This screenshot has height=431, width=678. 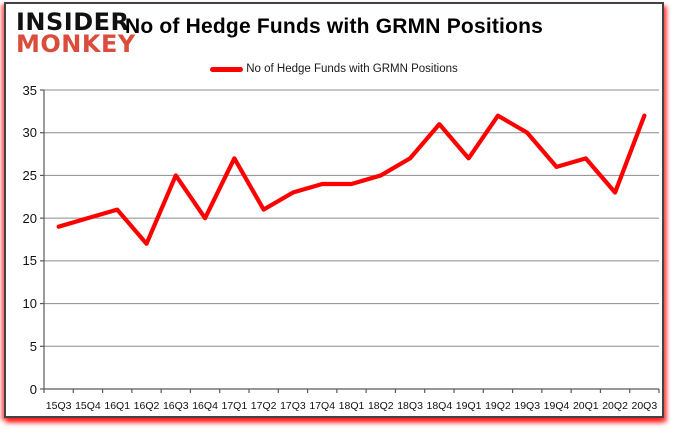 What do you see at coordinates (73, 22) in the screenshot?
I see `logo-insider-text: INSIDER` at bounding box center [73, 22].